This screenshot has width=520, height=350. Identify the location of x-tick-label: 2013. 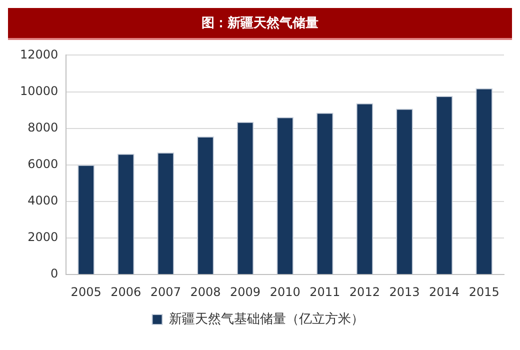
(404, 291).